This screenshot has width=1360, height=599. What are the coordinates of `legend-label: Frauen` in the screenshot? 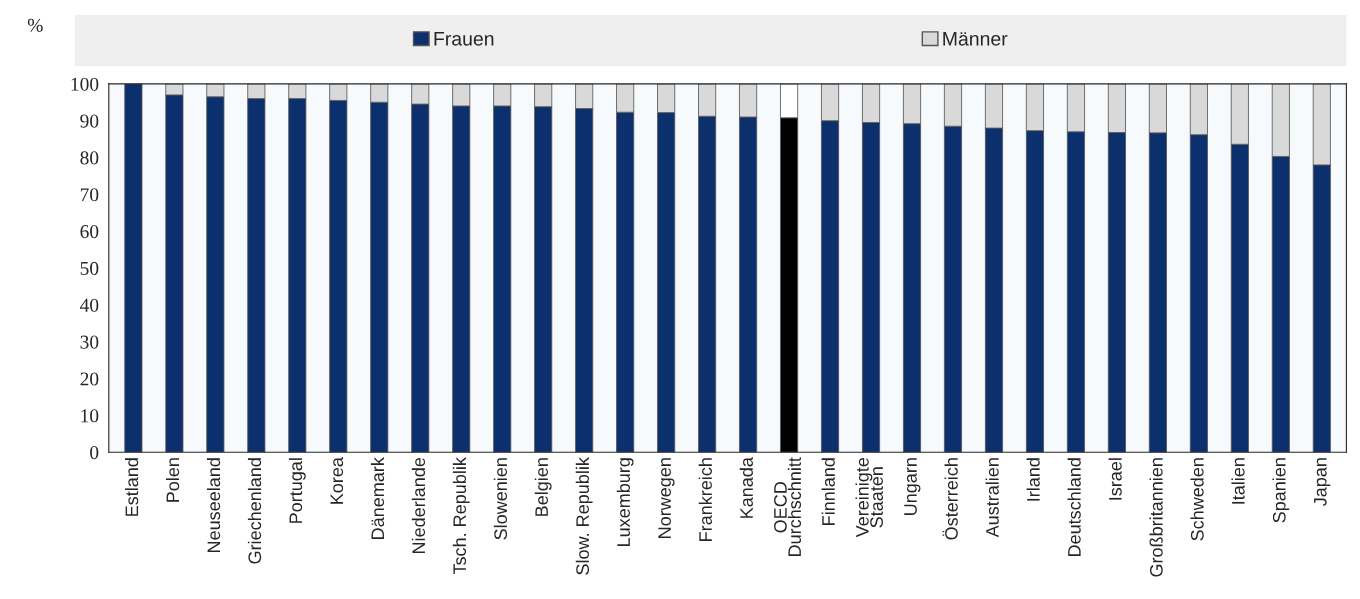 It's located at (464, 39).